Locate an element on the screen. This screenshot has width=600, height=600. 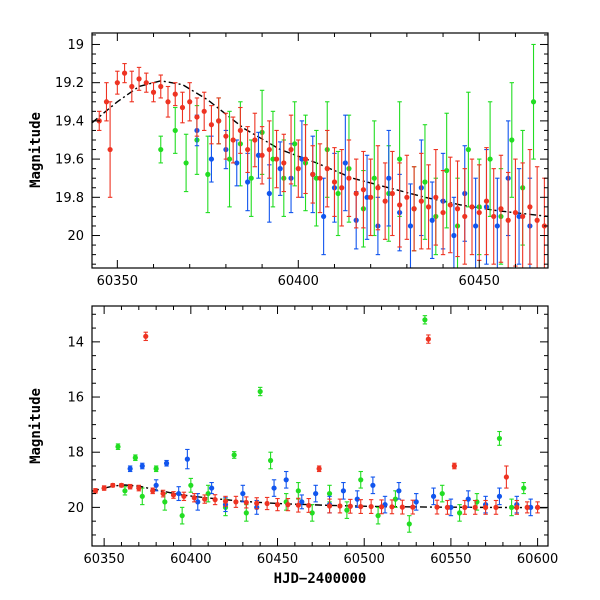
bottom-panel-x-tick-label: 60400 is located at coordinates (190, 559).